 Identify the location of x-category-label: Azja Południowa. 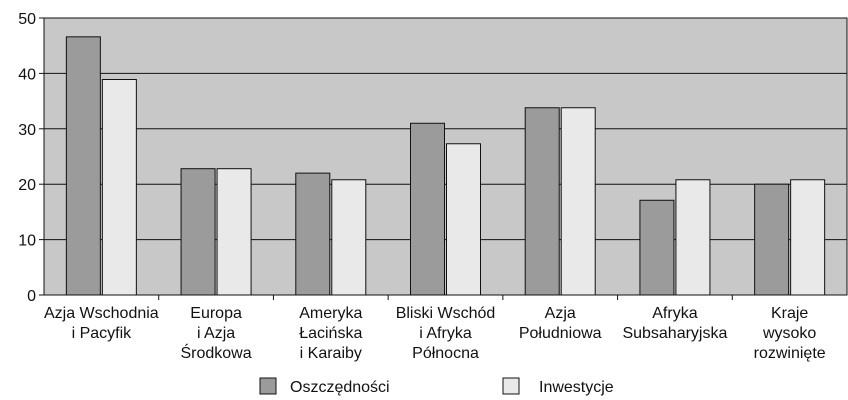
(560, 323).